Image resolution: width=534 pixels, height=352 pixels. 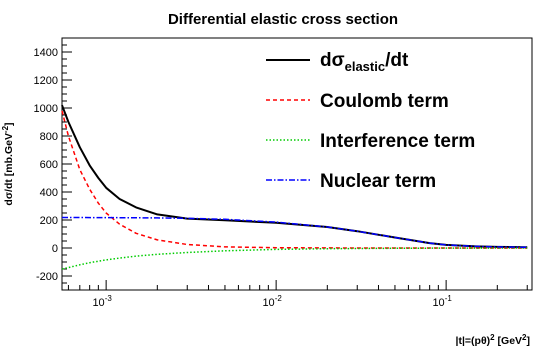 I want to click on x-axis-label: |t|=(pθ)2 [GeV2], so click(x=493, y=340).